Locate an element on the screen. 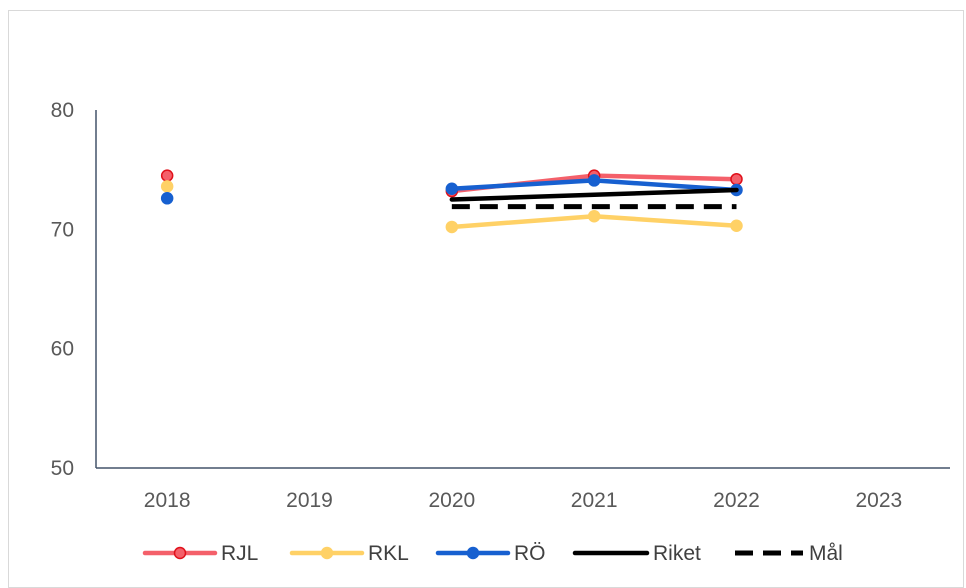 This screenshot has width=966, height=588. y-tick-label: 80 is located at coordinates (62, 110).